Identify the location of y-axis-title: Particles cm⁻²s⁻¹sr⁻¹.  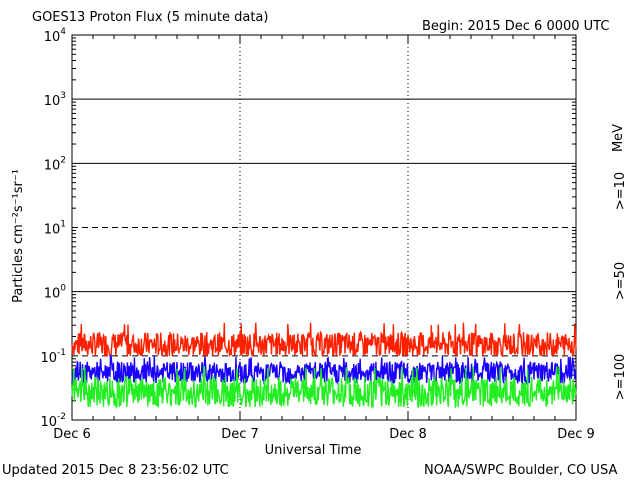
(18, 236).